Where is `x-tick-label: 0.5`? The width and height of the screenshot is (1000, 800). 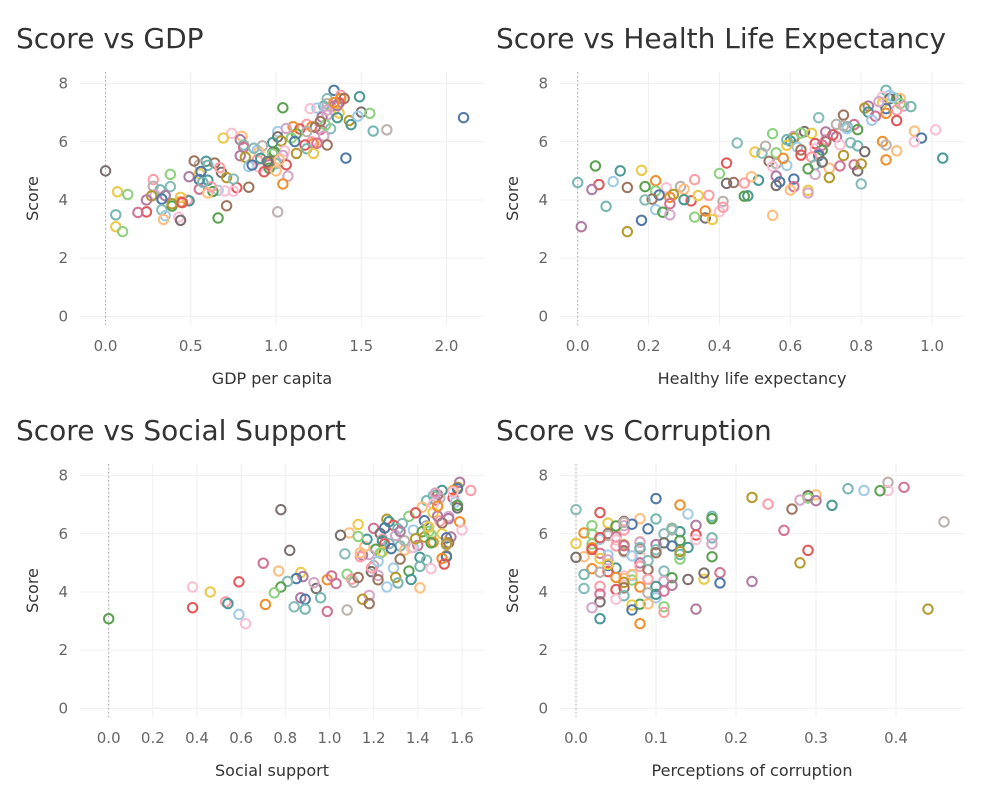
x-tick-label: 0.5 is located at coordinates (191, 346).